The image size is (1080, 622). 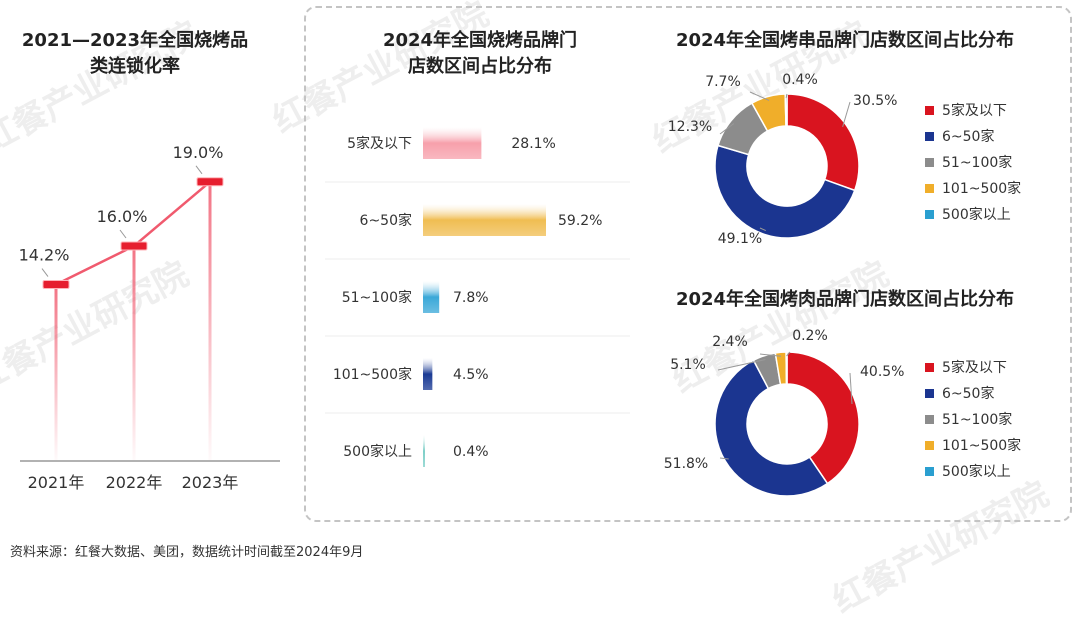 What do you see at coordinates (800, 80) in the screenshot?
I see `slice-label: 0.4%` at bounding box center [800, 80].